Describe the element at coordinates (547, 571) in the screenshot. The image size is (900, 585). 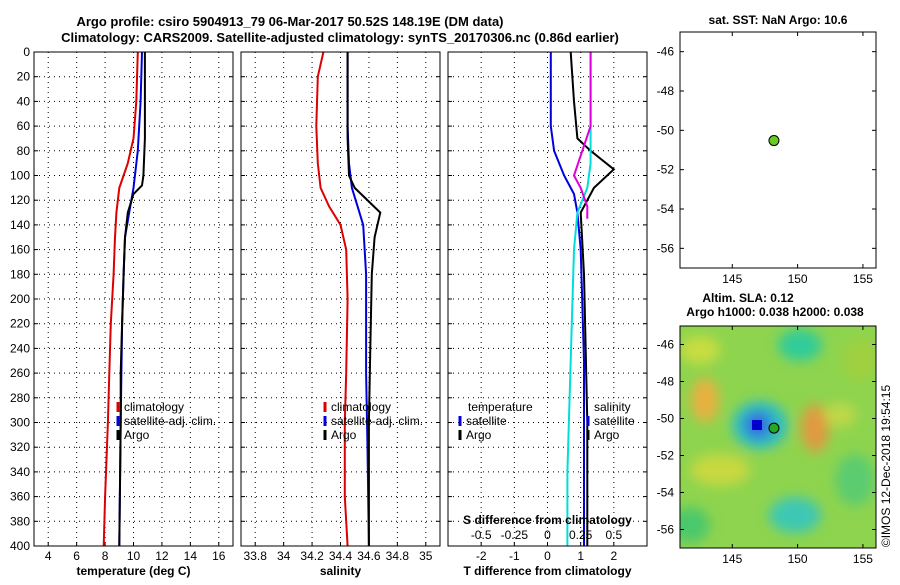
I see `difference-xlabel: T difference from climatology` at that location.